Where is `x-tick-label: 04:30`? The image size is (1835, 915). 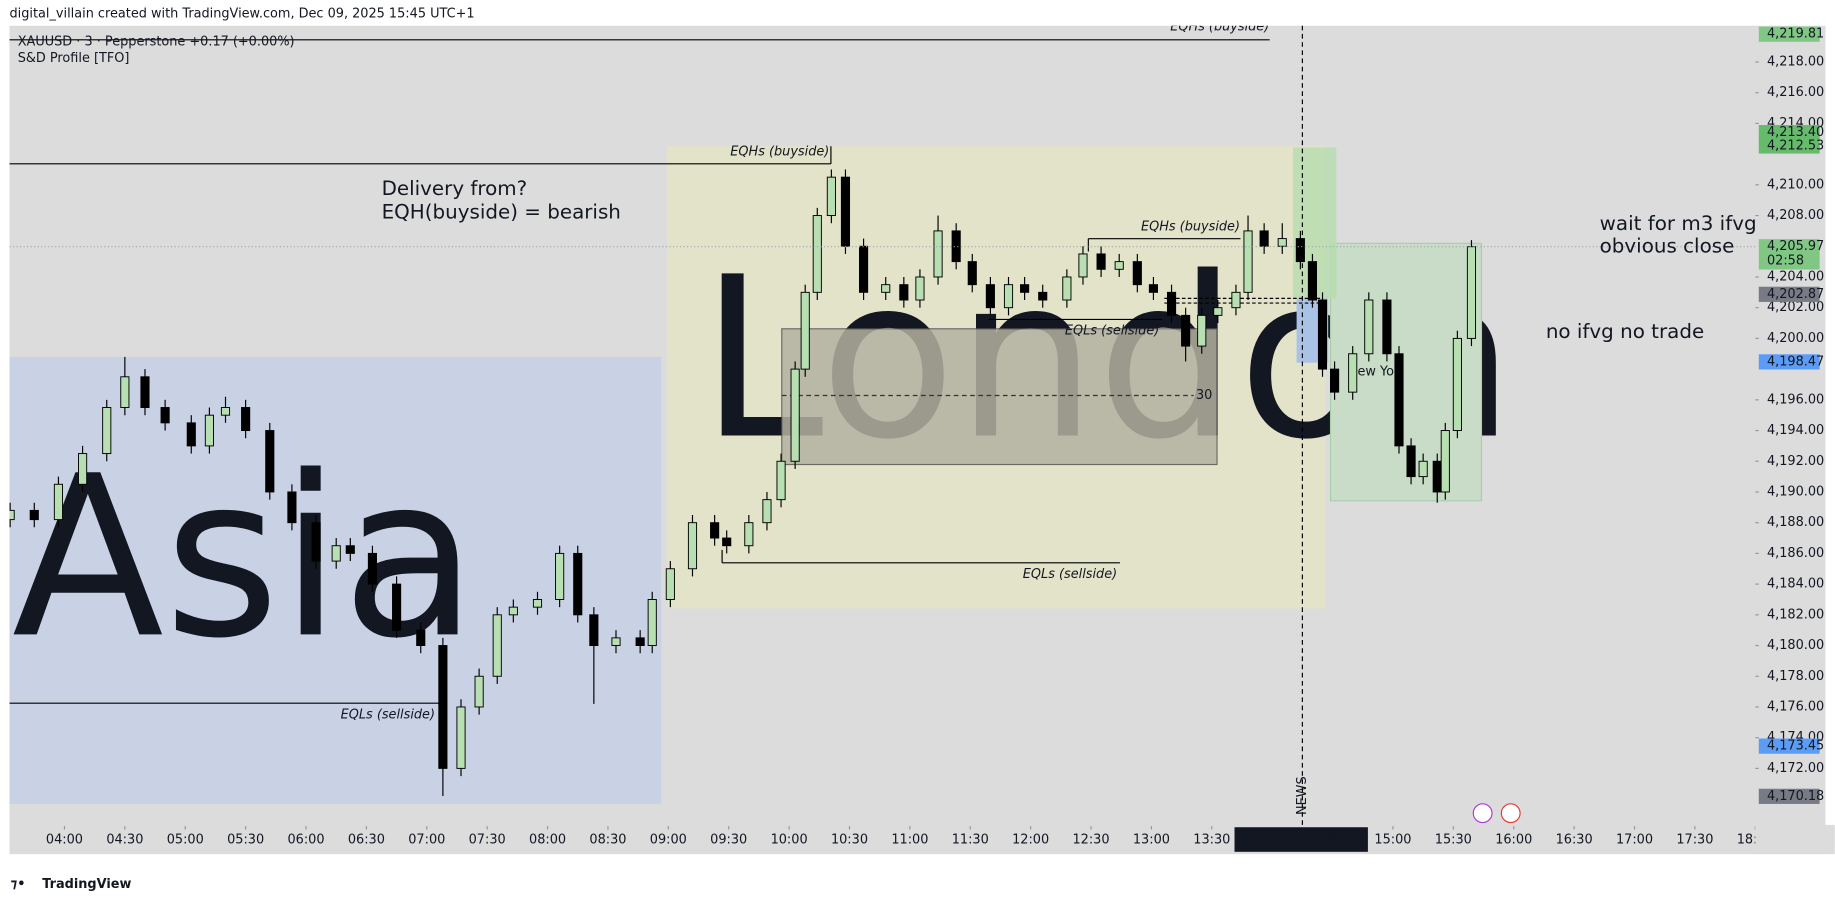
x-tick-label: 04:30 is located at coordinates (124, 840).